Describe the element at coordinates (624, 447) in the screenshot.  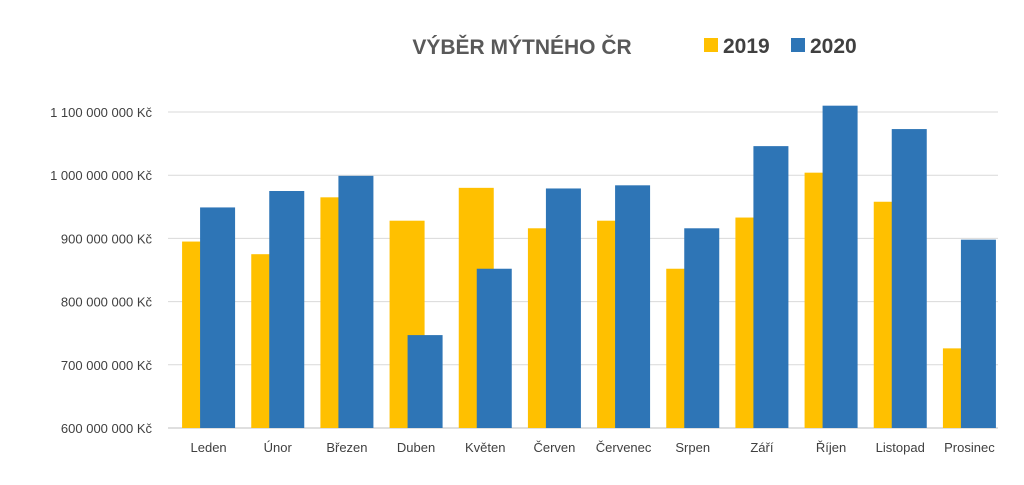
I see `x-category-label: Červenec` at that location.